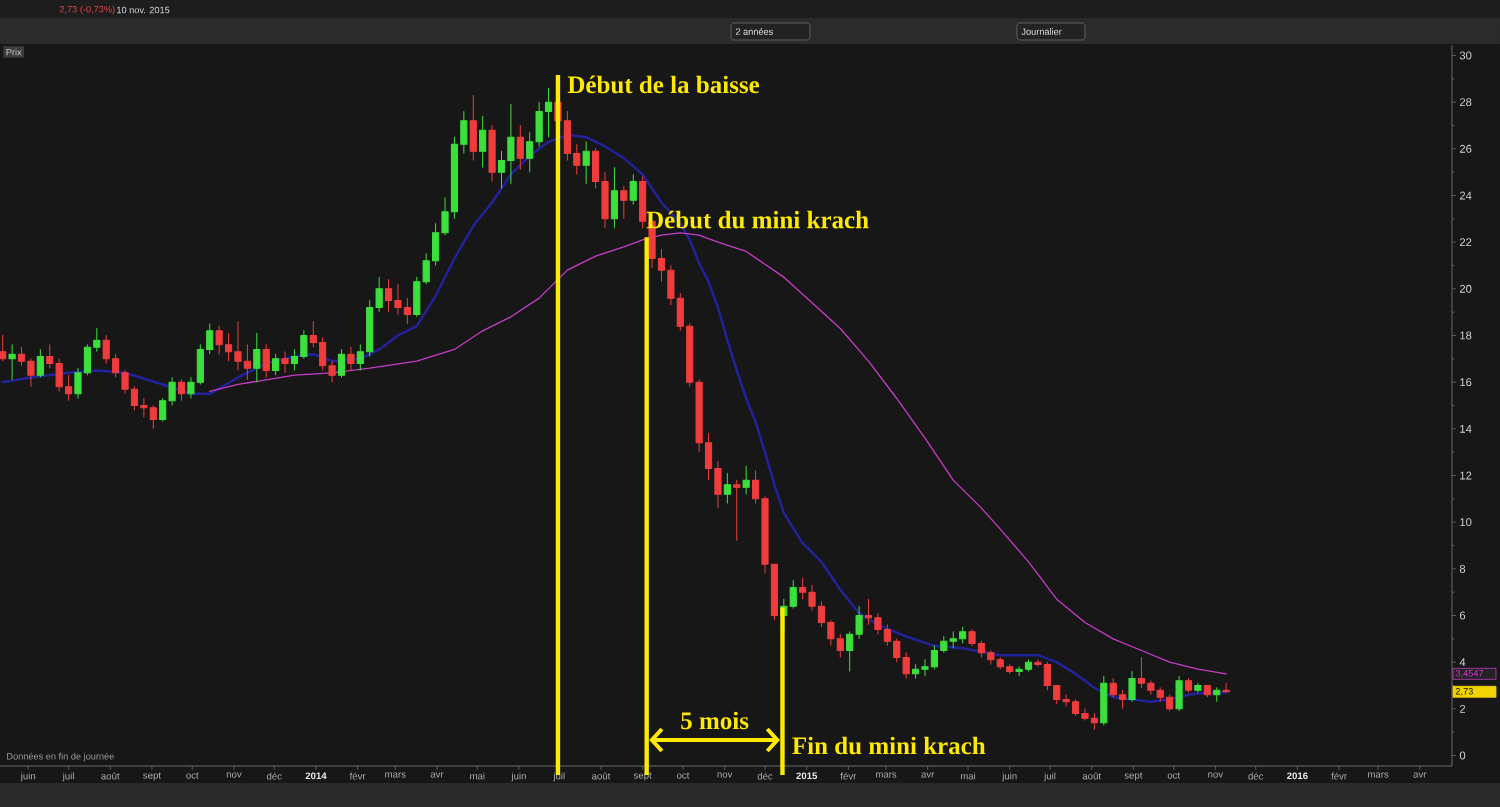  What do you see at coordinates (1462, 662) in the screenshot?
I see `y-tick-label: 4` at bounding box center [1462, 662].